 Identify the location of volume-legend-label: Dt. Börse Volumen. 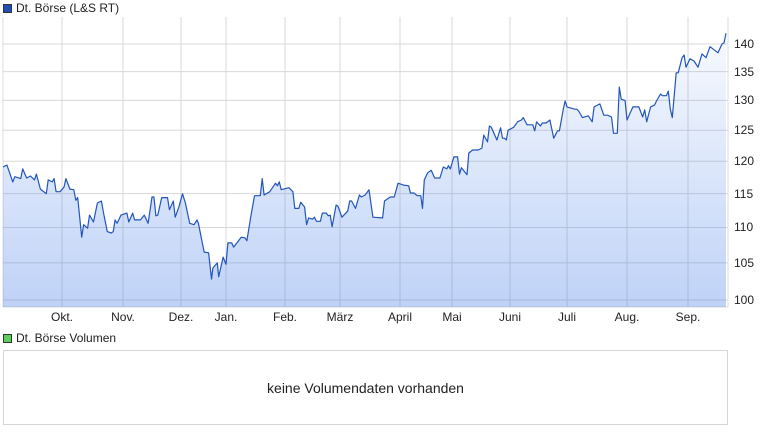
(66, 338).